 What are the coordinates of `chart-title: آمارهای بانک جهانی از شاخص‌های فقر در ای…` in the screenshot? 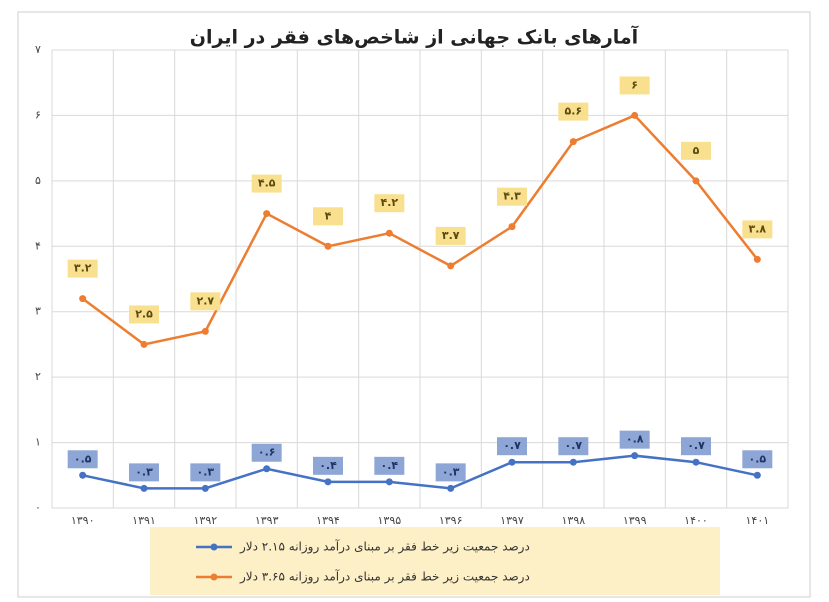 It's located at (414, 37).